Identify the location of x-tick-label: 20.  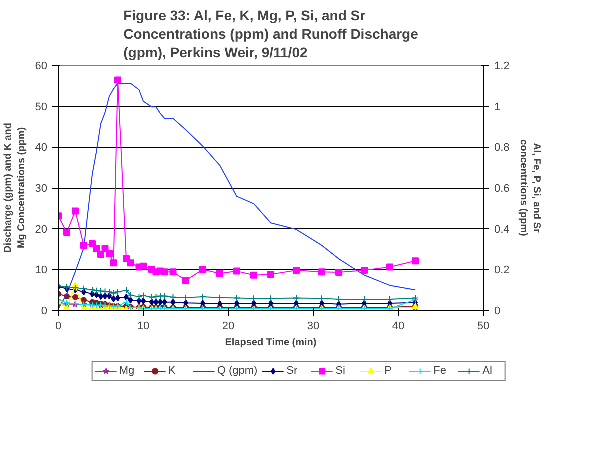
(228, 326).